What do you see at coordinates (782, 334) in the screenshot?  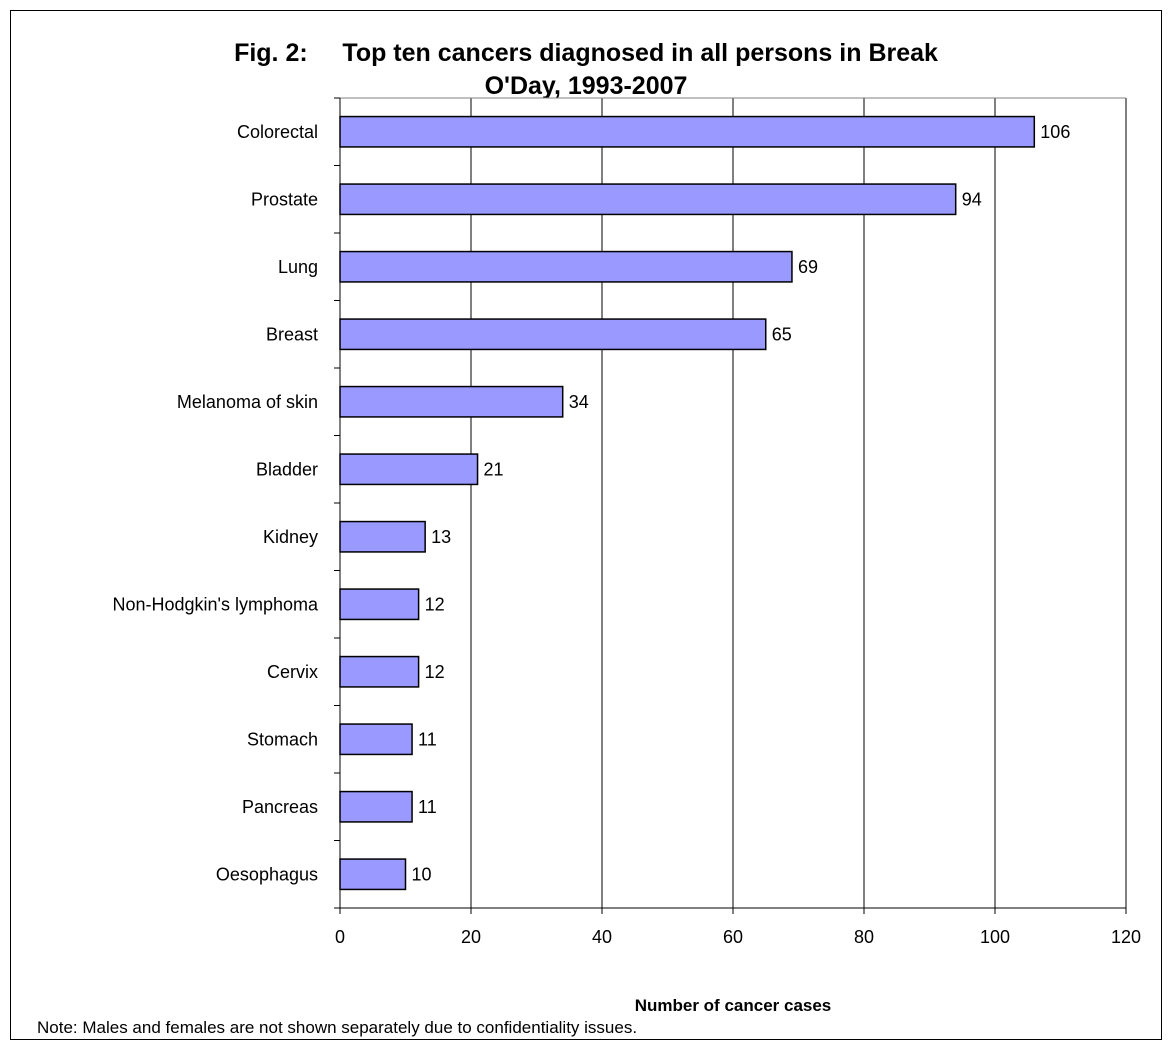 I see `data-label: 65` at bounding box center [782, 334].